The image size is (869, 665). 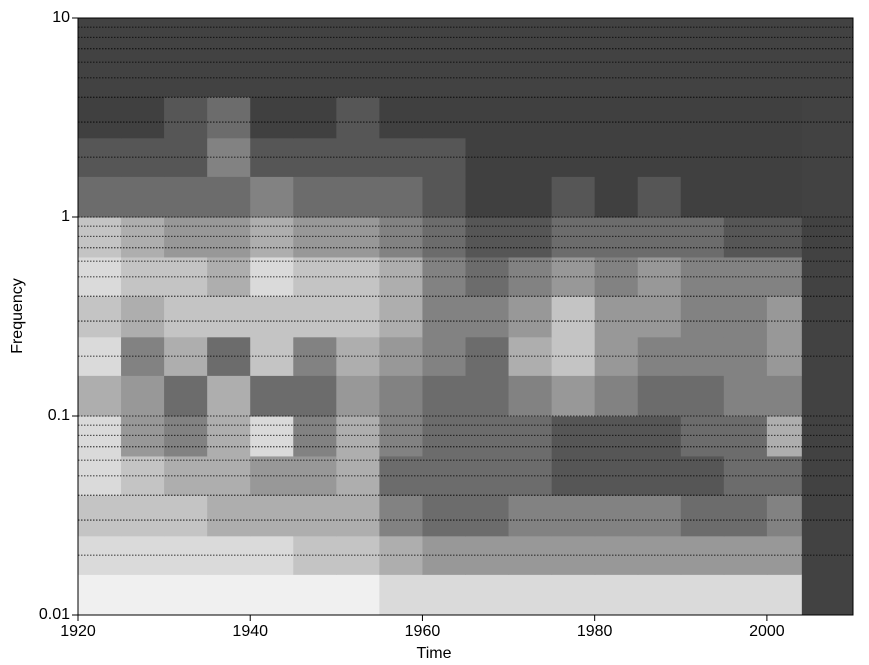 What do you see at coordinates (65, 216) in the screenshot?
I see `y-tick-label: 1` at bounding box center [65, 216].